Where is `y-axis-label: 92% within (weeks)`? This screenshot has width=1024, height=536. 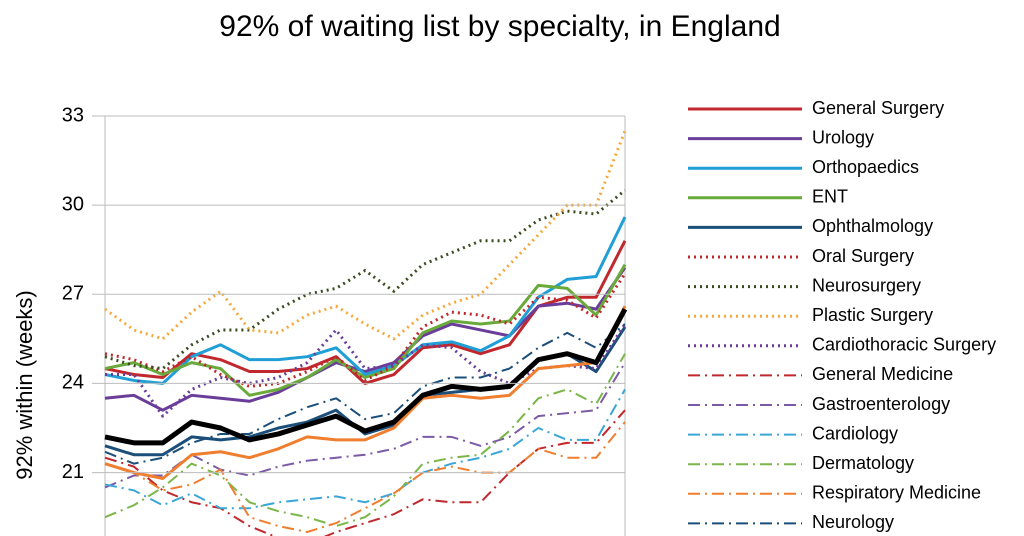 y-axis-label: 92% within (weeks) is located at coordinates (24, 385).